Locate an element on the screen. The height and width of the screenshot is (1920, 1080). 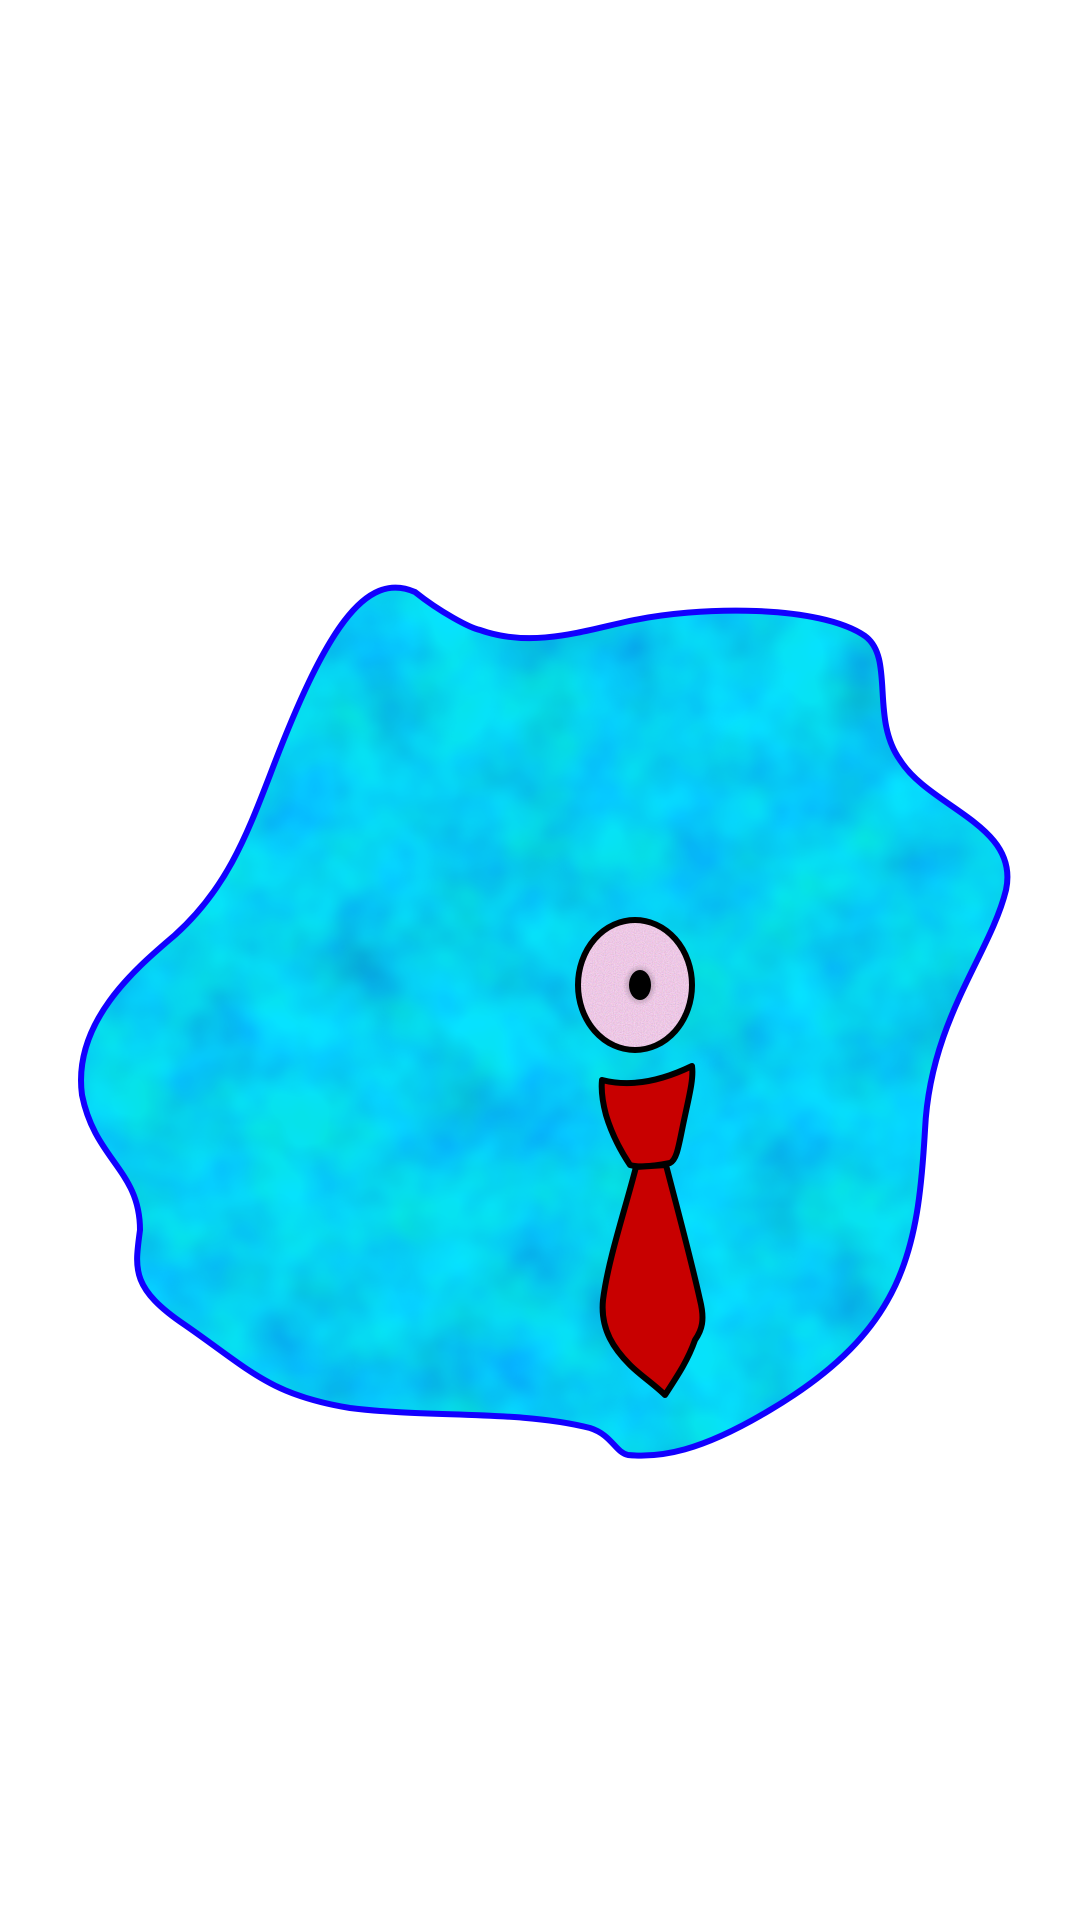
necktie-blade is located at coordinates (652, 1280).